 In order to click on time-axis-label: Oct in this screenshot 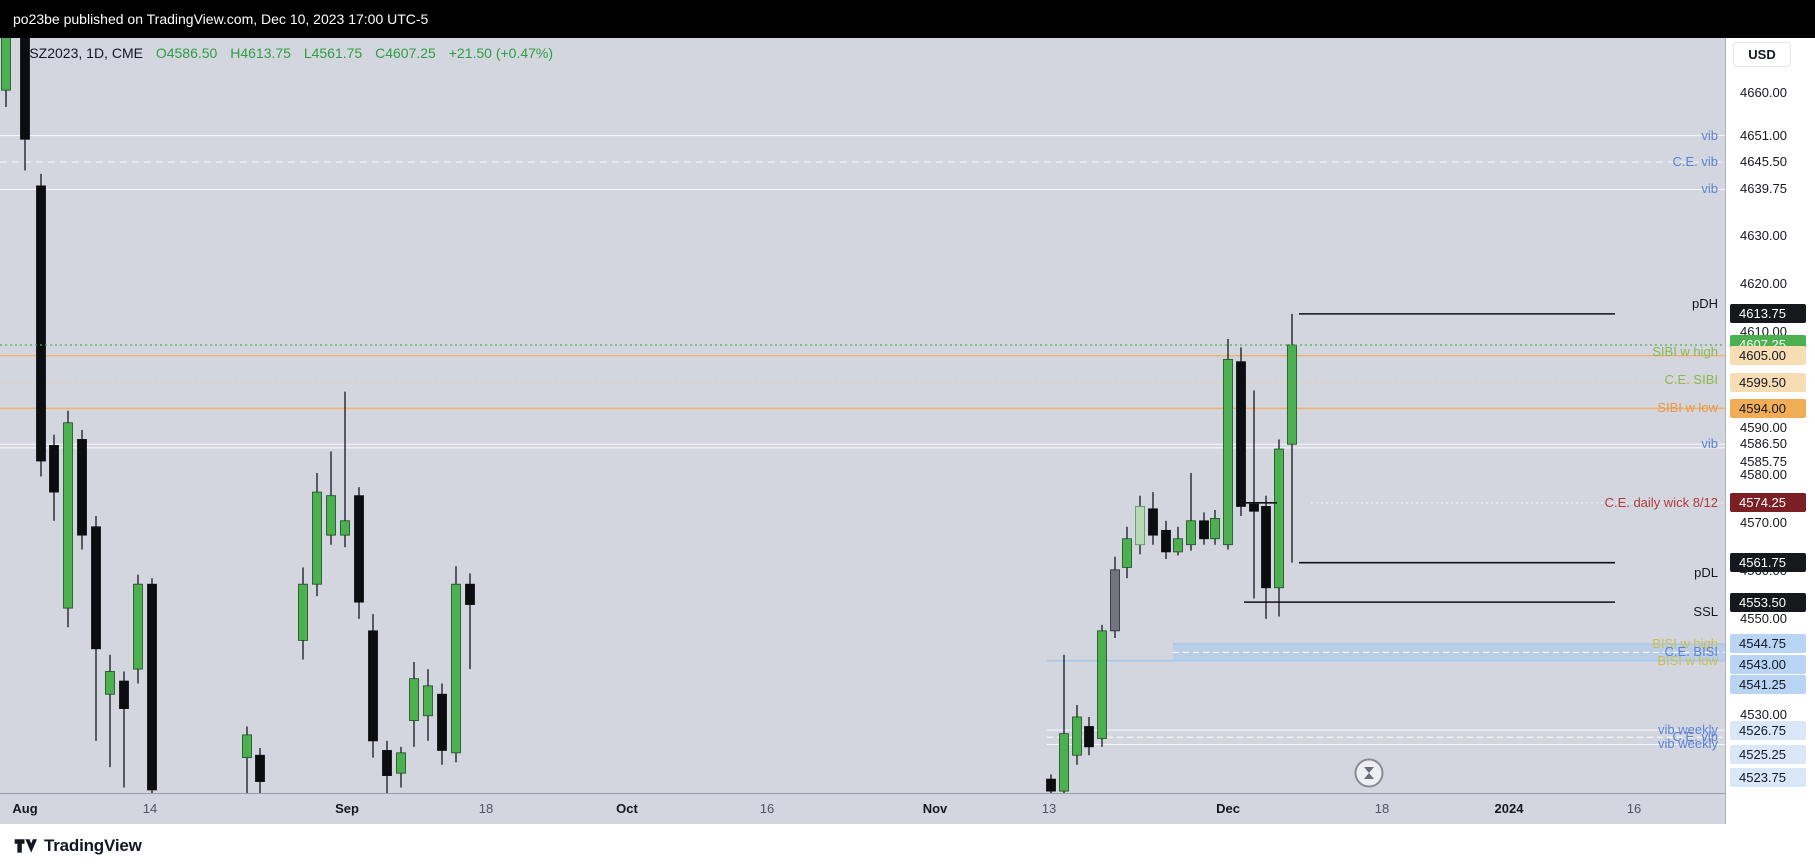, I will do `click(627, 808)`.